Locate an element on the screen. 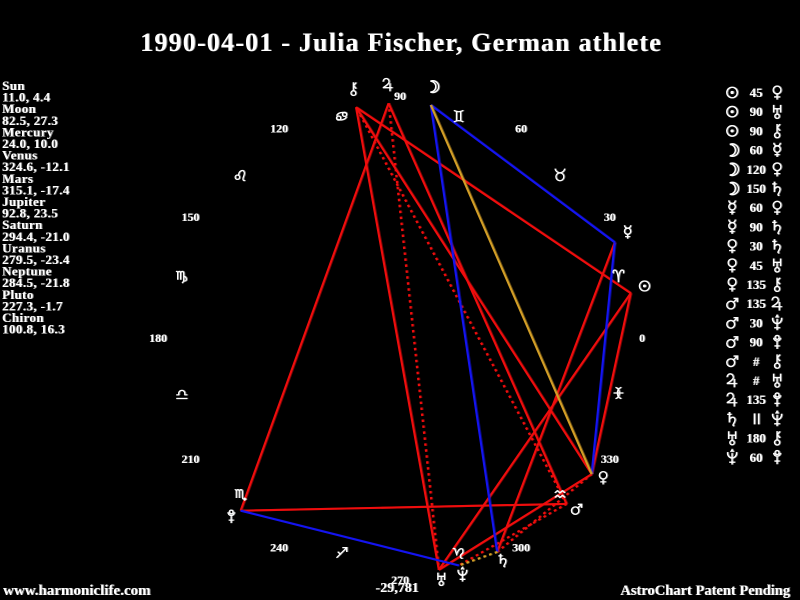  svg-text: Moon is located at coordinates (19, 108).